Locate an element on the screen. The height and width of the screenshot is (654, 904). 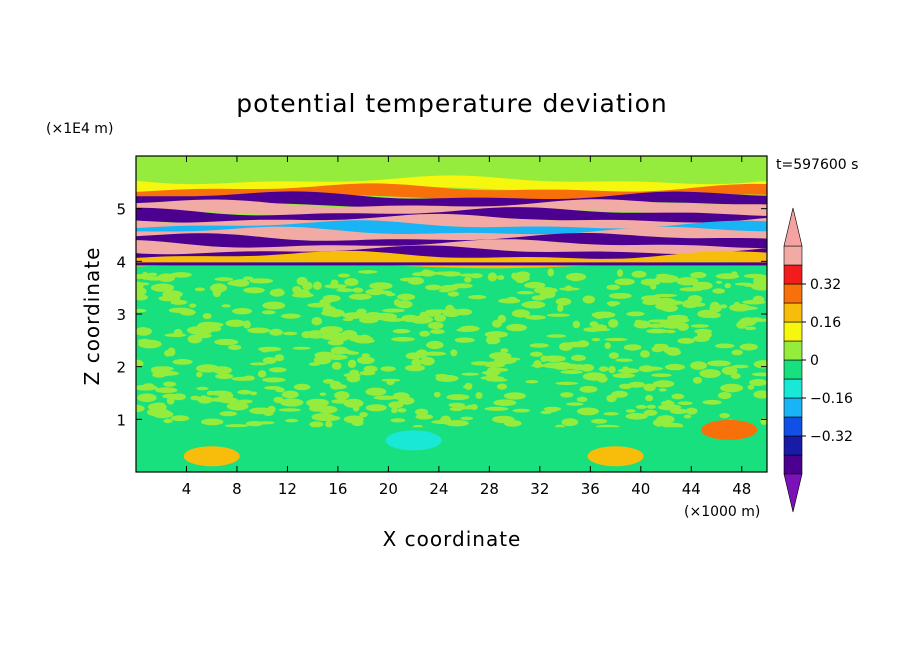
x-tick-label: 36 is located at coordinates (590, 489).